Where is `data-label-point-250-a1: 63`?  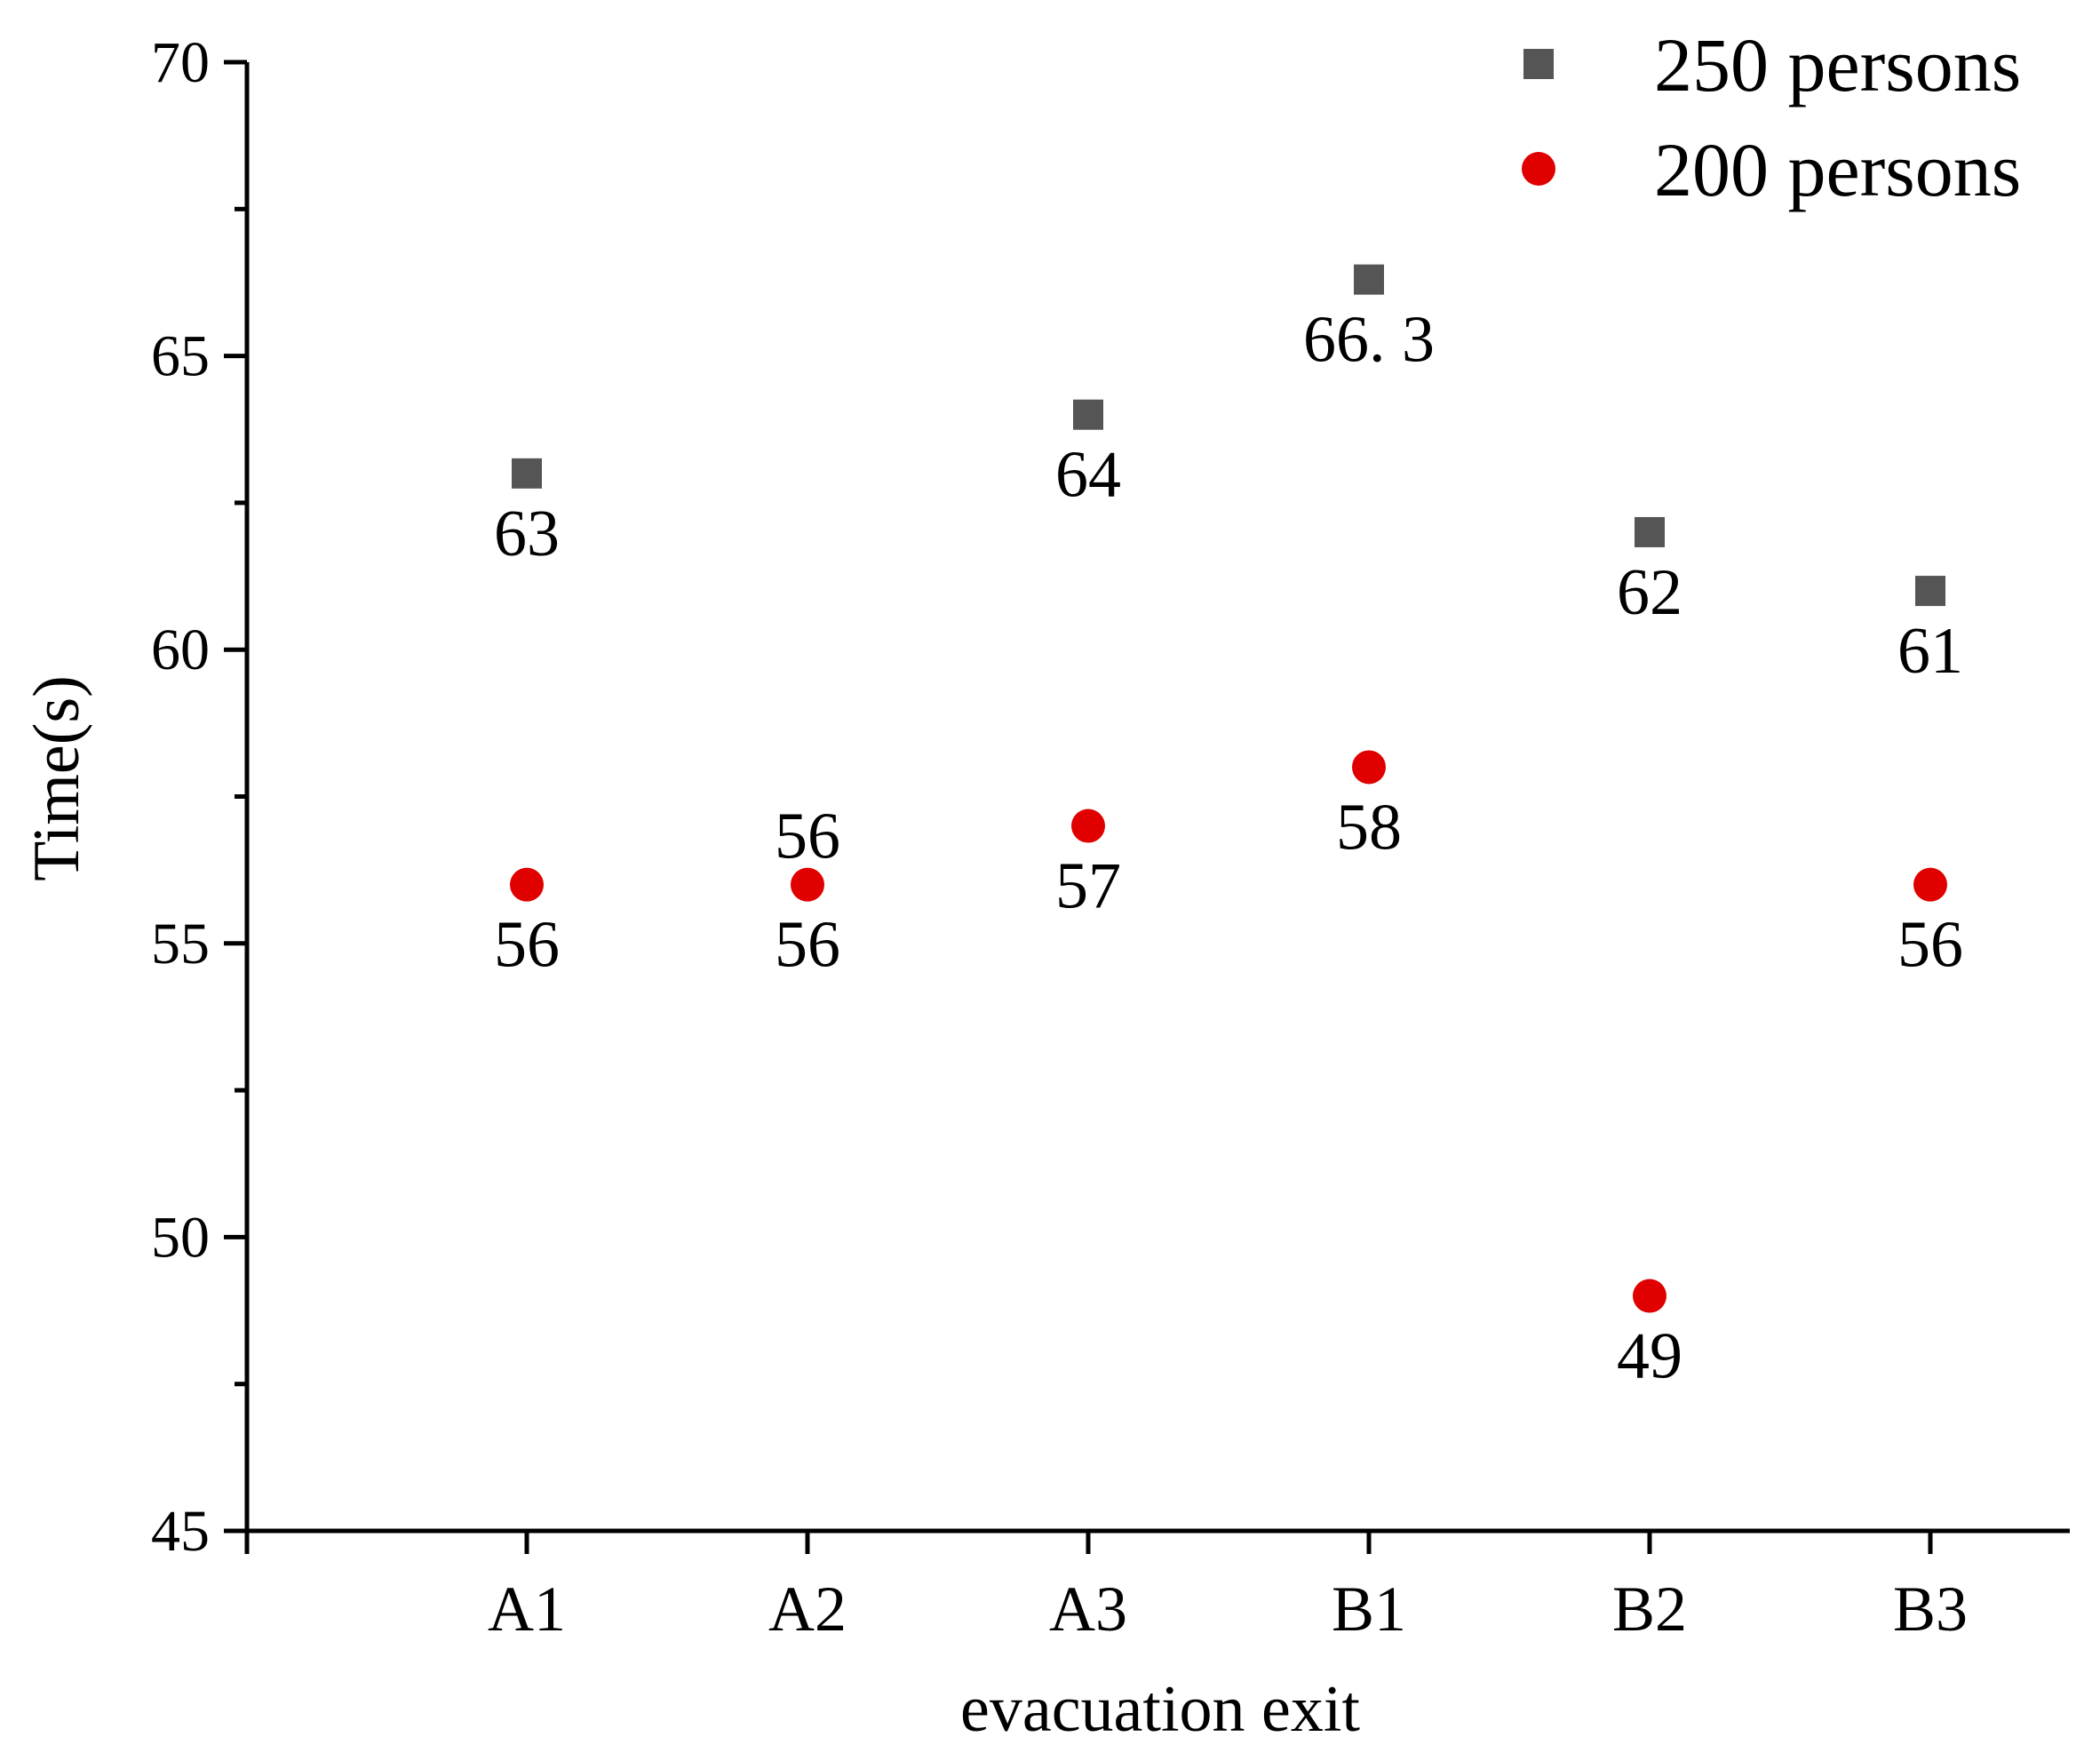 data-label-point-250-a1: 63 is located at coordinates (527, 534).